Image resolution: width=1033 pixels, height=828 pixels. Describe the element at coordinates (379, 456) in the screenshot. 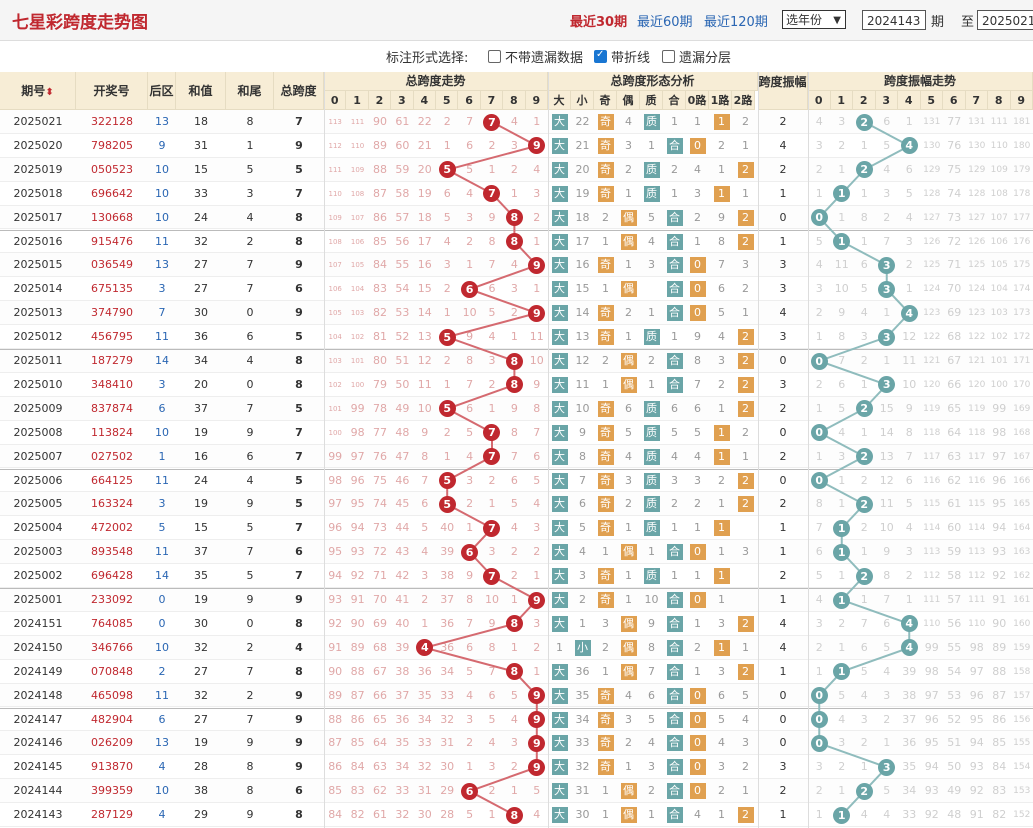

I see `span-trend-miss: 76` at that location.